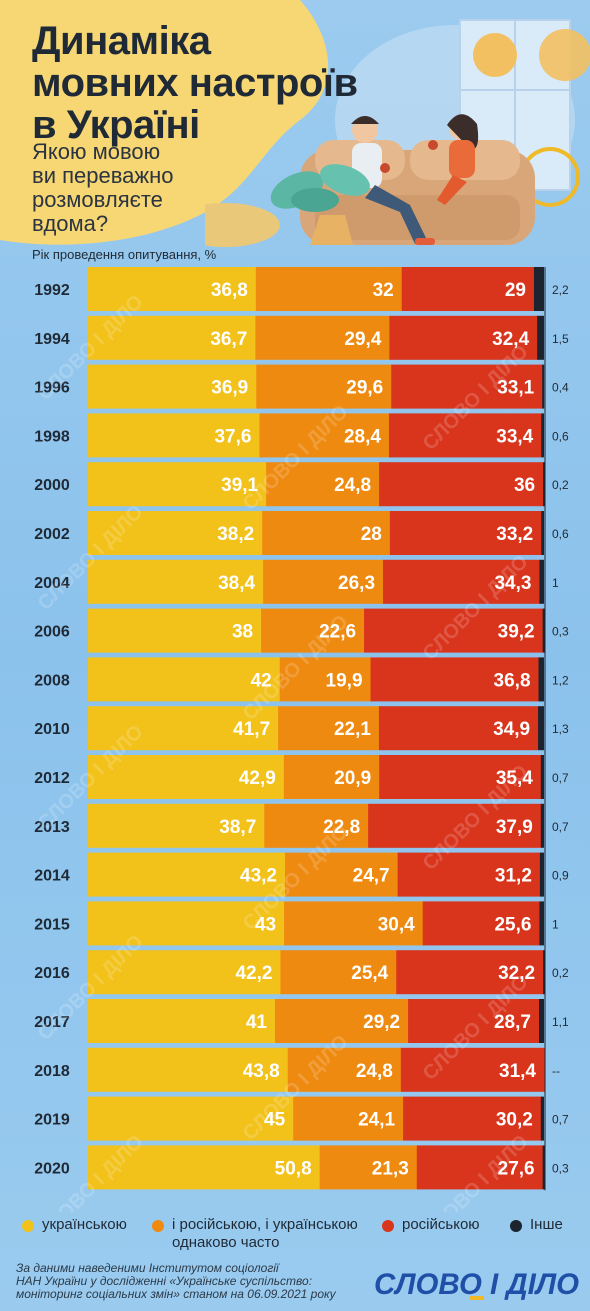  Describe the element at coordinates (235, 534) in the screenshot. I see `value-label-ukrainian-2002: 38,2` at that location.